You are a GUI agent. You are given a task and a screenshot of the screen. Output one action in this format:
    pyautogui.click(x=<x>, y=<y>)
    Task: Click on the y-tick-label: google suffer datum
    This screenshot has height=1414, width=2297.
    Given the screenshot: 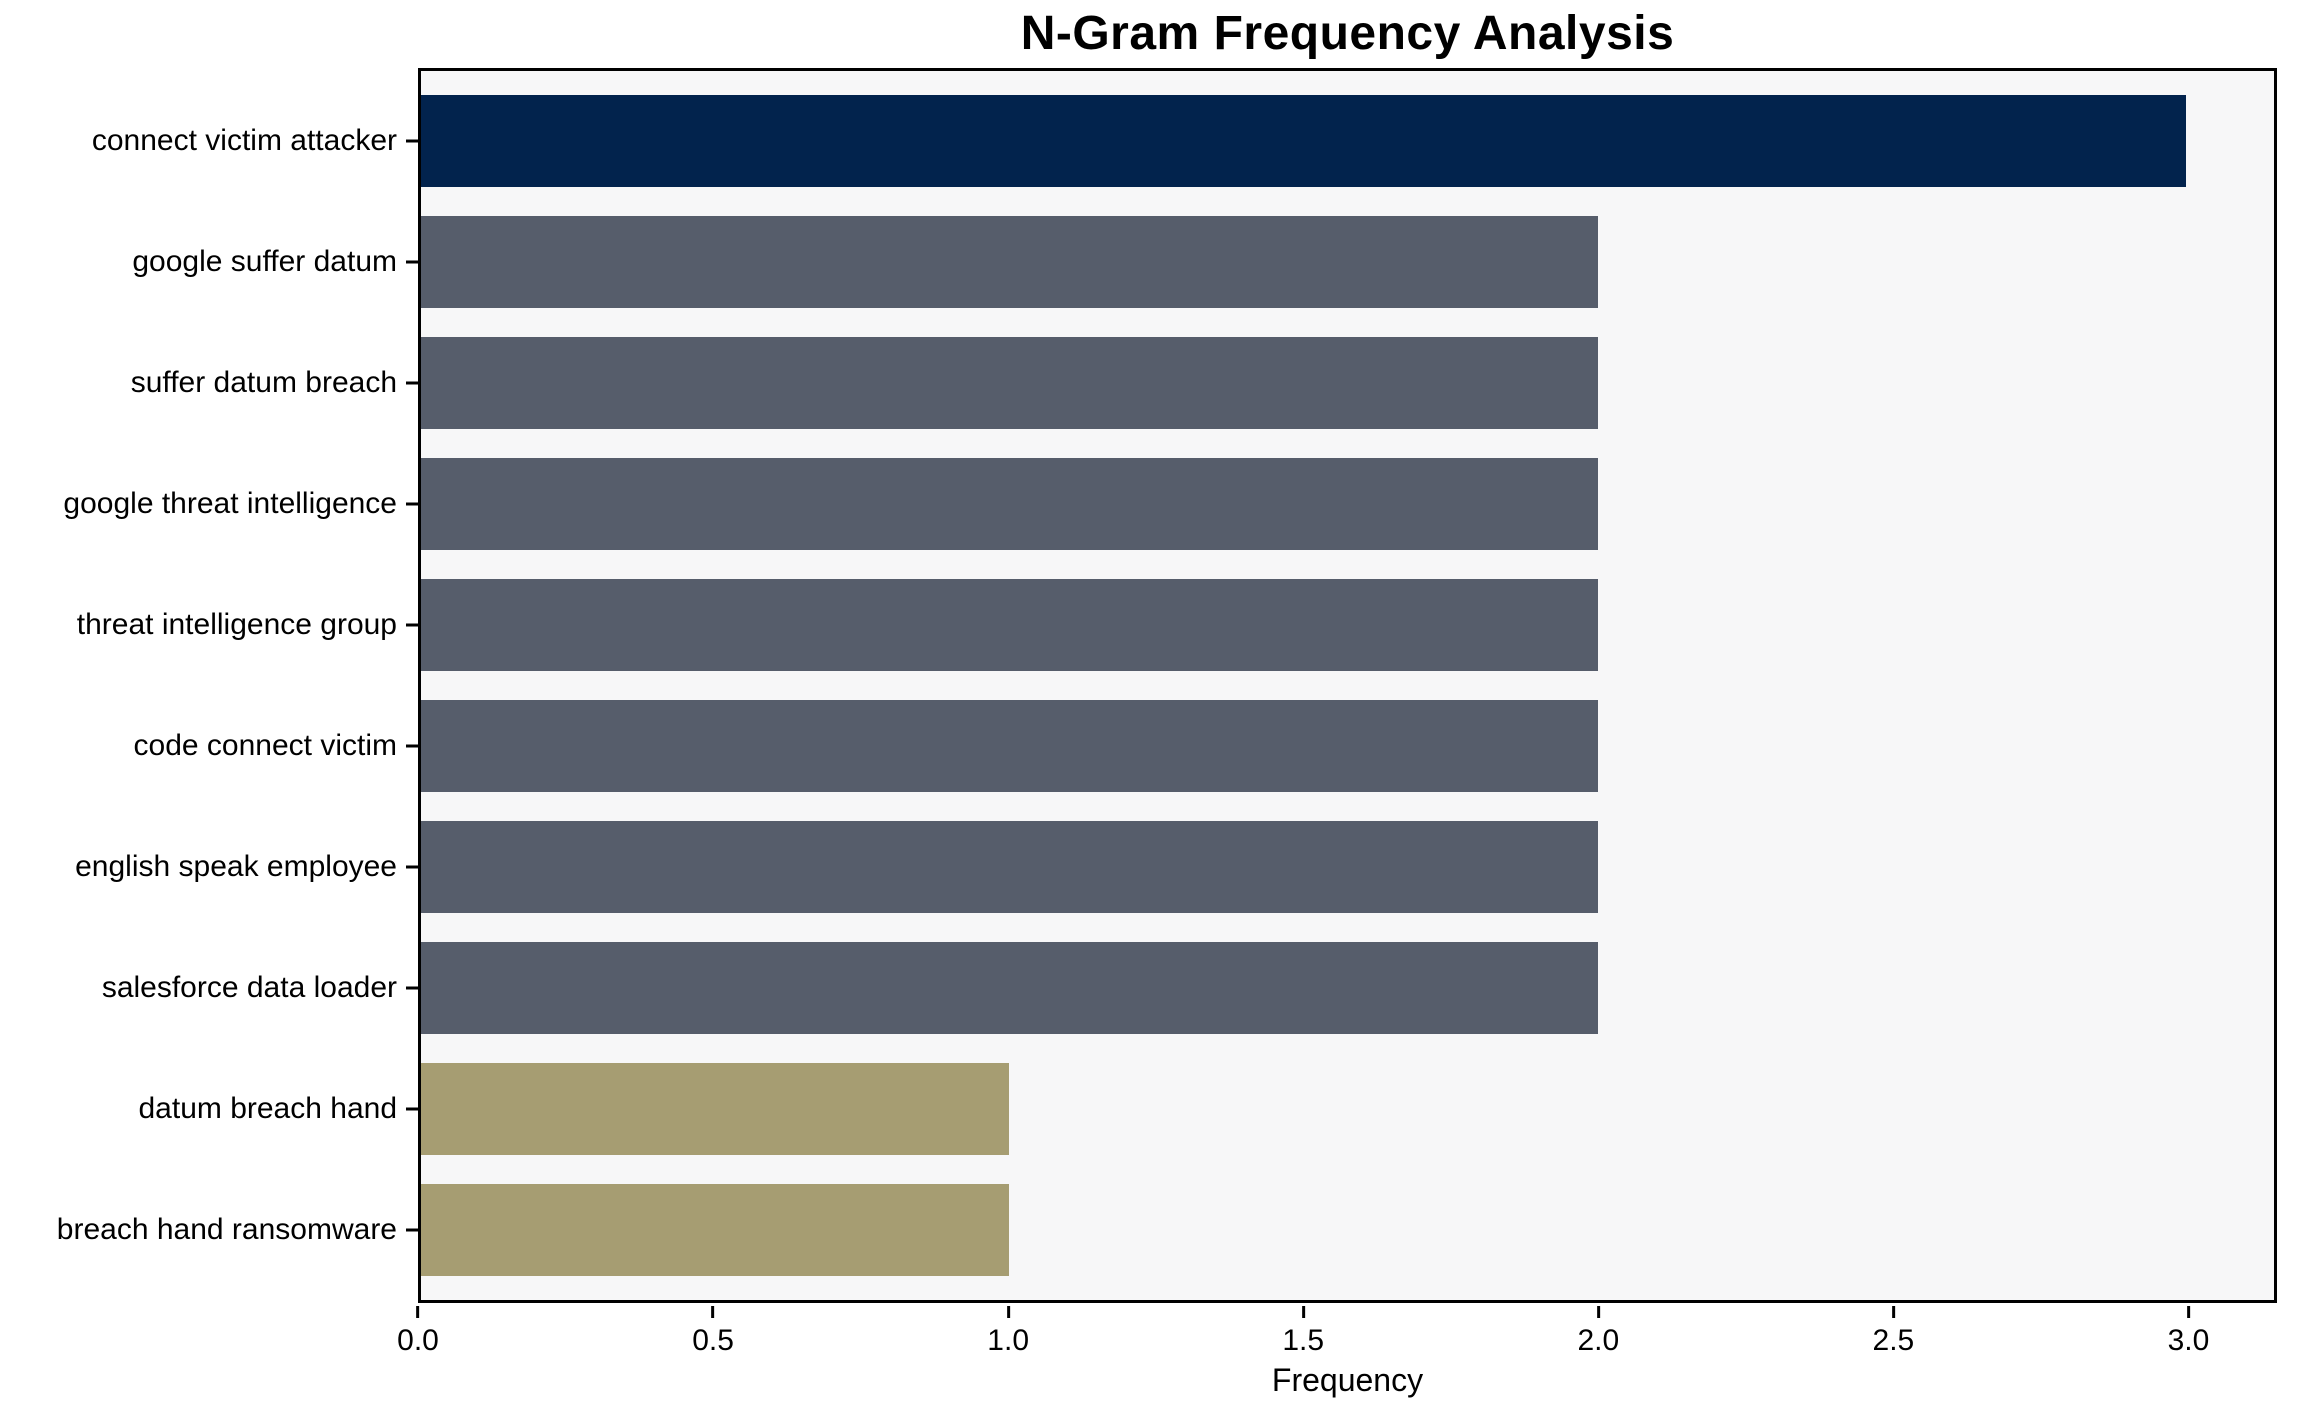 What is the action you would take?
    pyautogui.click(x=264, y=262)
    